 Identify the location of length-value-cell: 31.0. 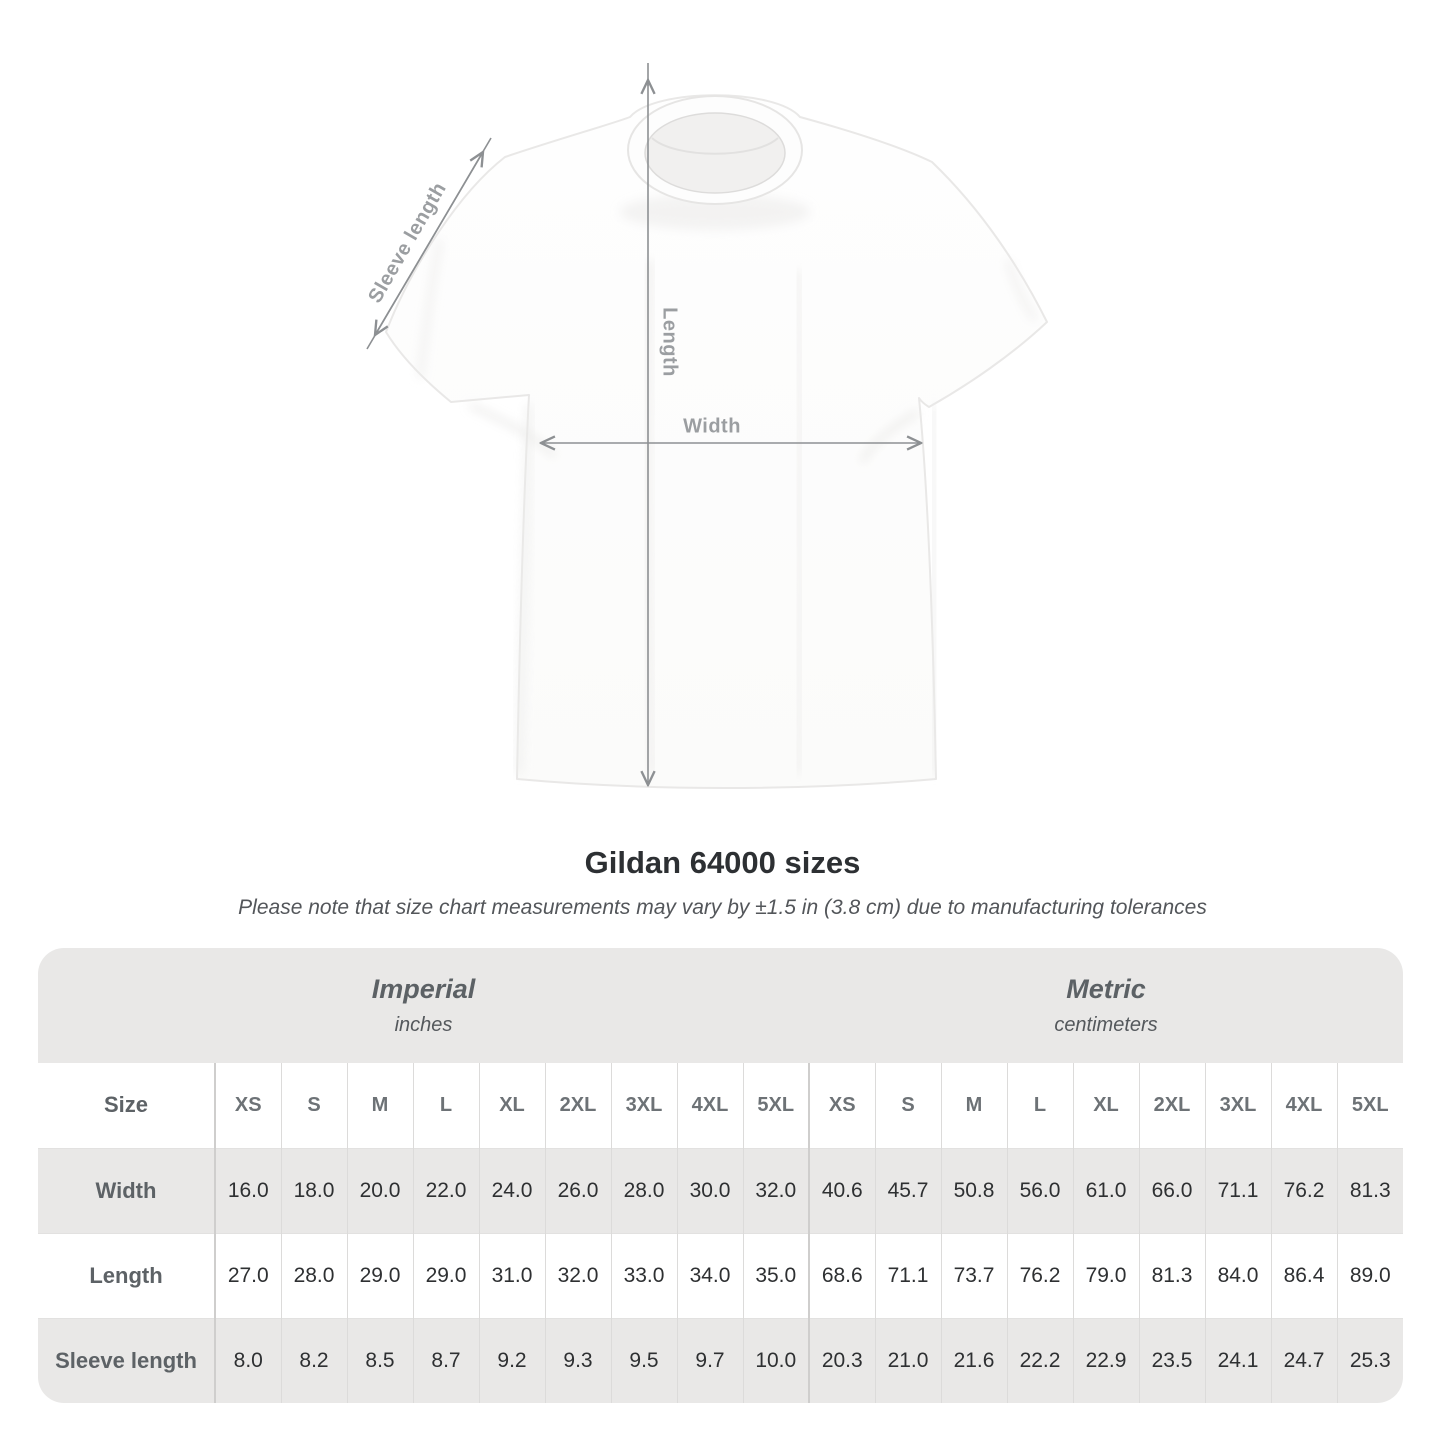
(511, 1275).